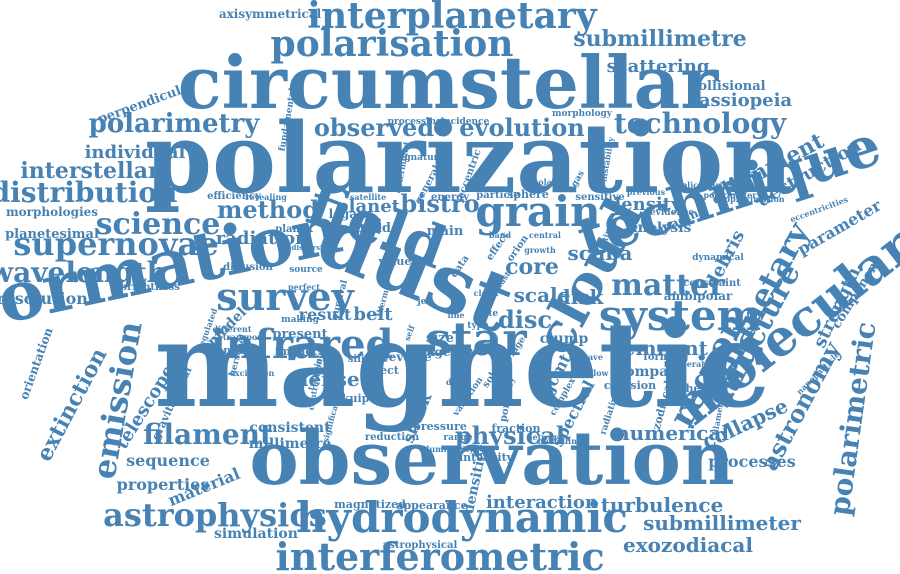 The image size is (900, 574). Describe the element at coordinates (660, 39) in the screenshot. I see `word-submillimetre: submillimetre` at that location.